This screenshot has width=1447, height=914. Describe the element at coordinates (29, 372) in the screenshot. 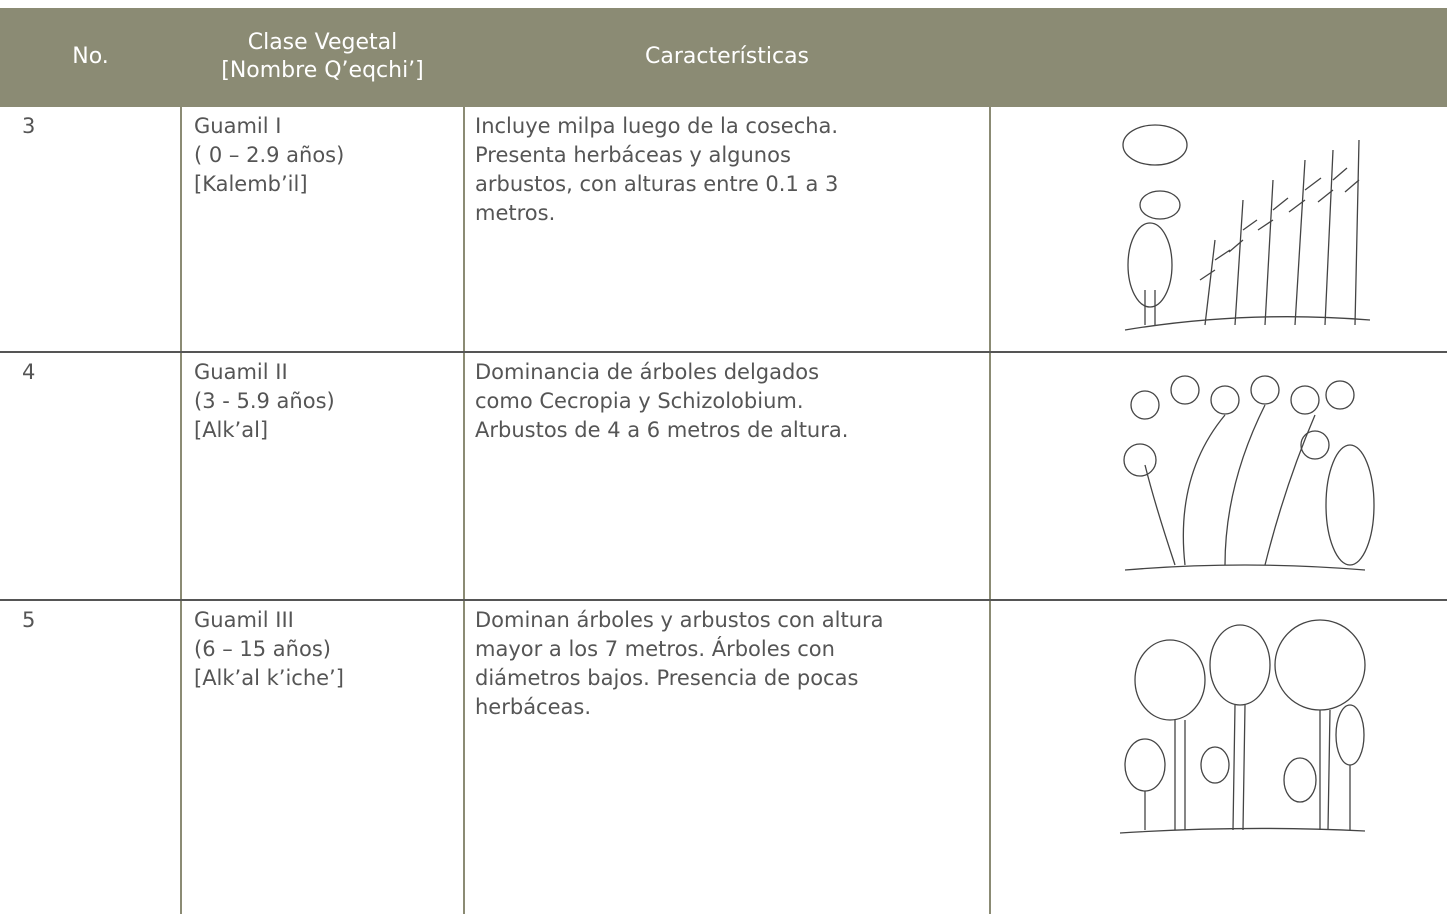

I see `cell-no: 4` at that location.